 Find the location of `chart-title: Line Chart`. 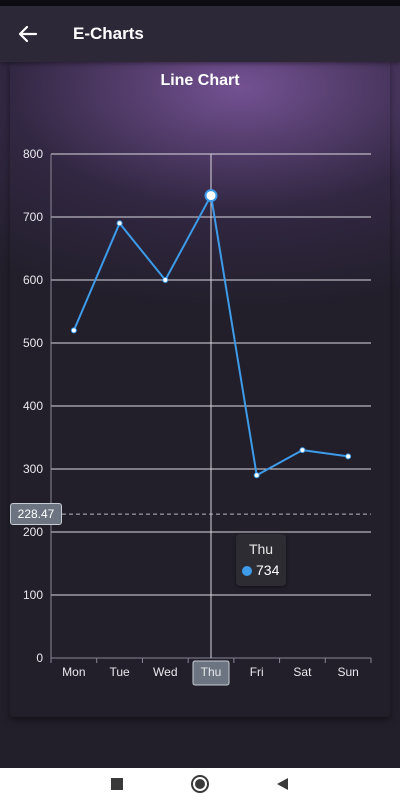

chart-title: Line Chart is located at coordinates (200, 80).